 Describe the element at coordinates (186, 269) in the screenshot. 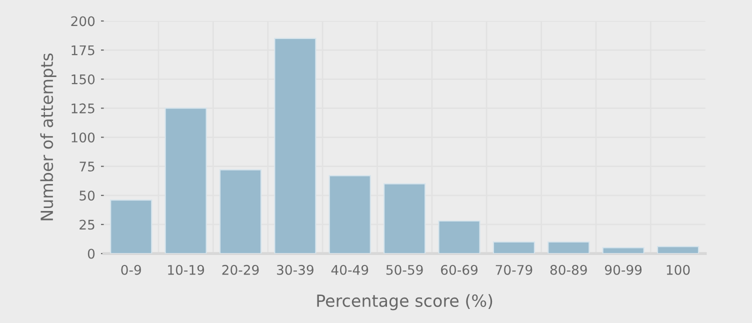

I see `x-tick-label: 10-19` at that location.